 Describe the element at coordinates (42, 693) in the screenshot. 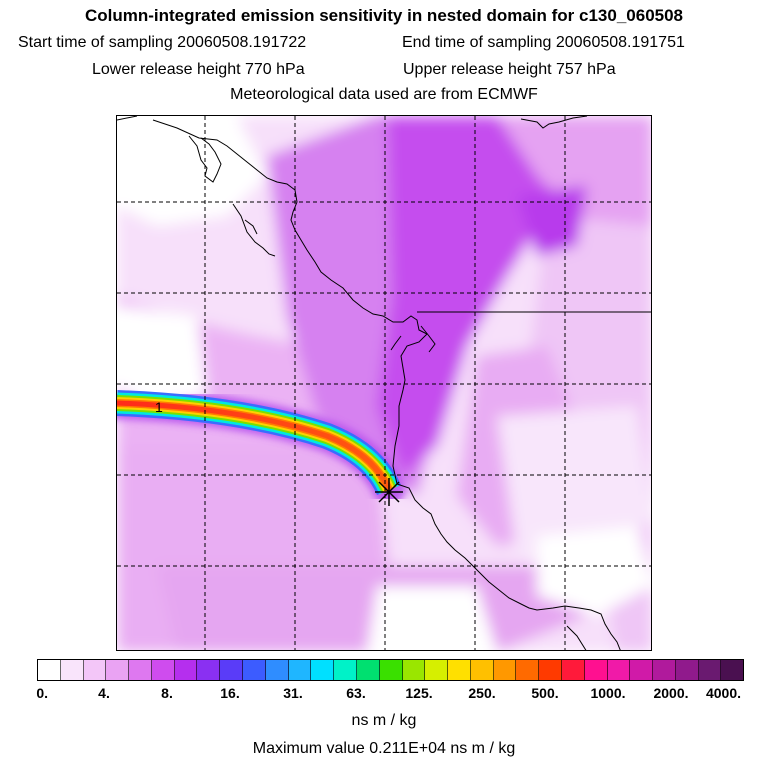

I see `colorbar-tick-label: 0.` at that location.